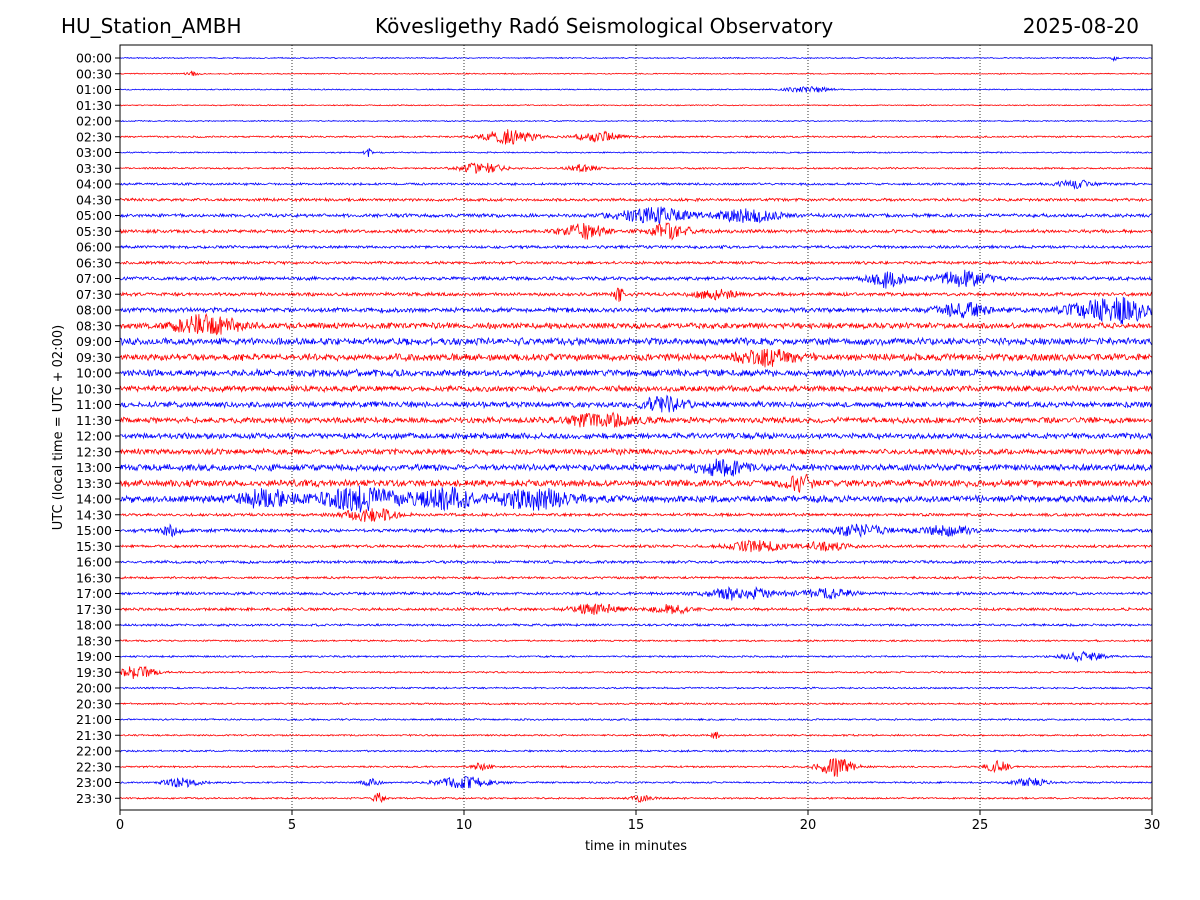 This screenshot has width=1200, height=900. Describe the element at coordinates (94, 719) in the screenshot. I see `y-tick-label: 21:00` at that location.